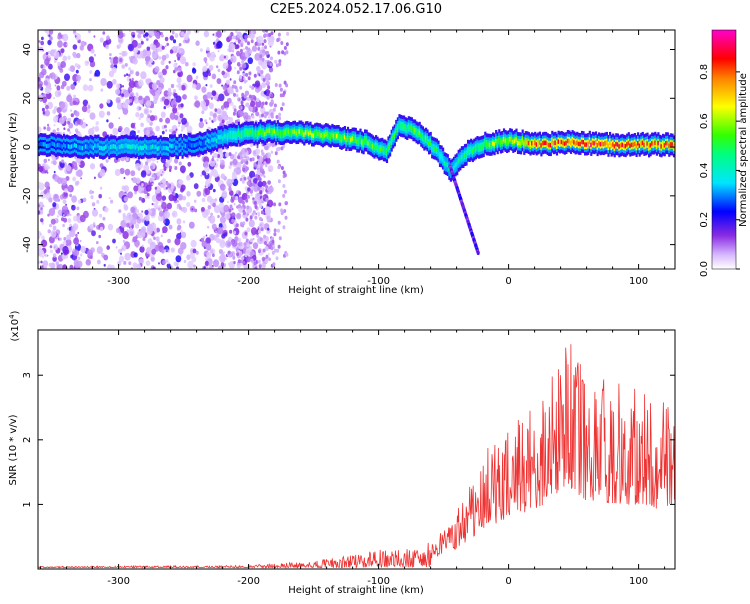 This screenshot has width=750, height=604. I want to click on y-tick-label: 2, so click(27, 440).